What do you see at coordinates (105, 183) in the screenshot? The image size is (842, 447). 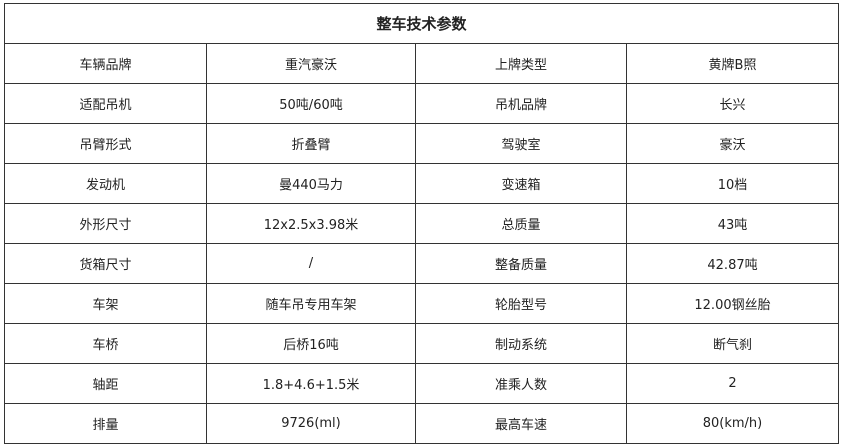 I see `spec-label: 发动机` at bounding box center [105, 183].